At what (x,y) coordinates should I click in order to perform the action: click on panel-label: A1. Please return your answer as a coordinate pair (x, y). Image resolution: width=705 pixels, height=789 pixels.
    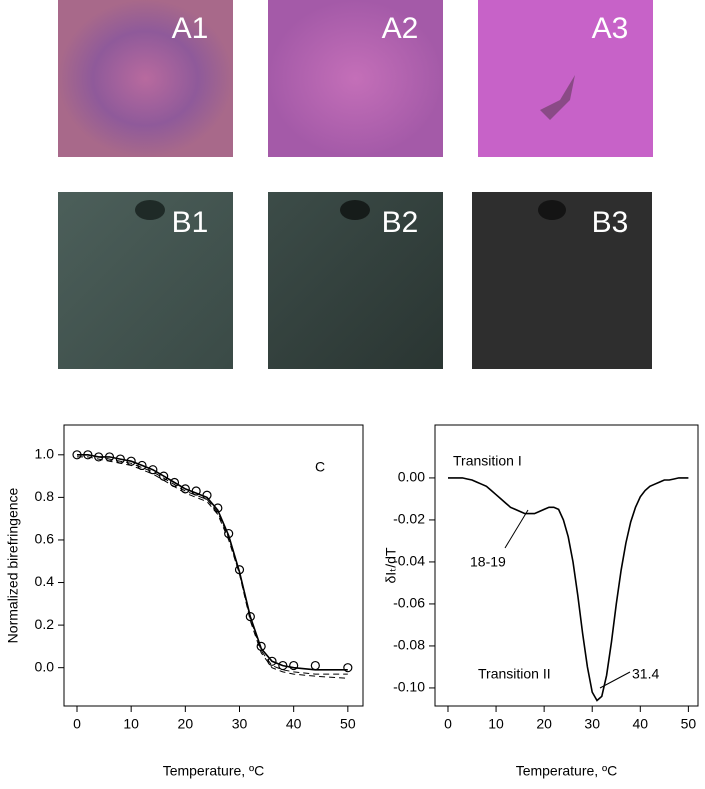
    Looking at the image, I should click on (190, 28).